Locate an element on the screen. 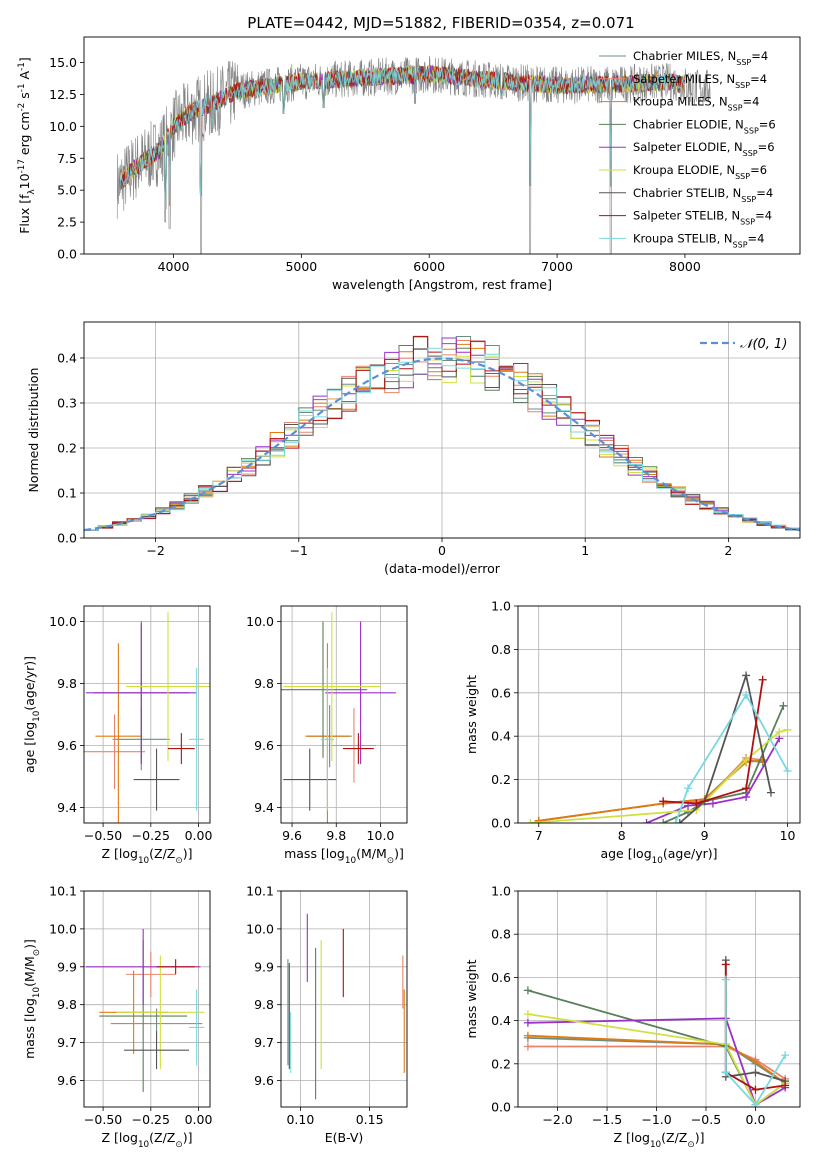 Image resolution: width=819 pixels, height=1170 pixels. x-tick-label: −0.25 is located at coordinates (151, 835).